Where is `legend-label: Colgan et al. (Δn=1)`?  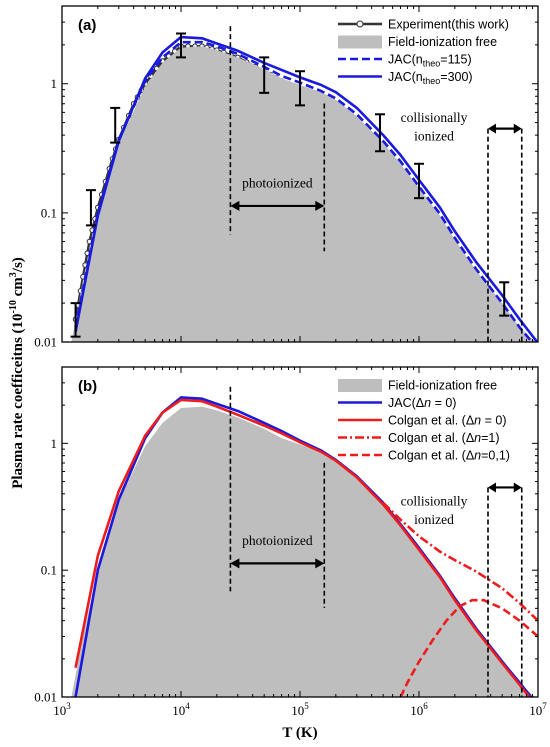 legend-label: Colgan et al. (Δn=1) is located at coordinates (444, 438).